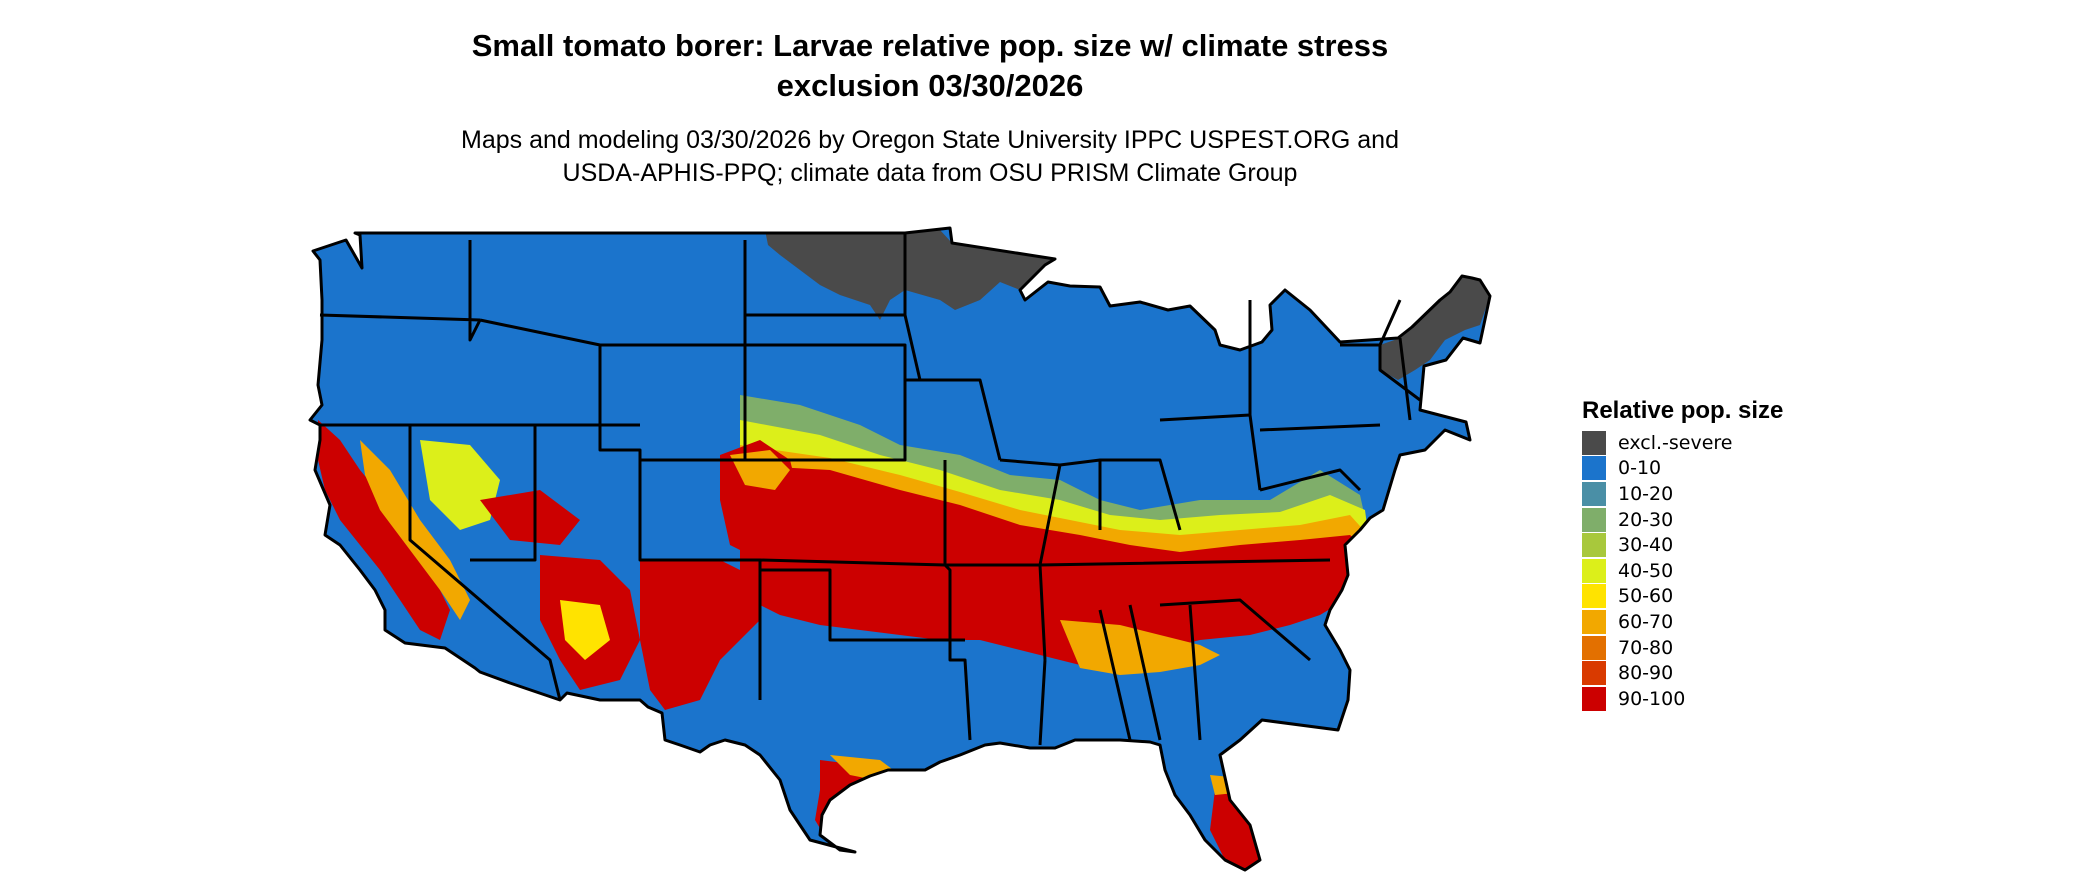 The height and width of the screenshot is (892, 2100). Describe the element at coordinates (1675, 442) in the screenshot. I see `legend-label: excl.-severe` at that location.